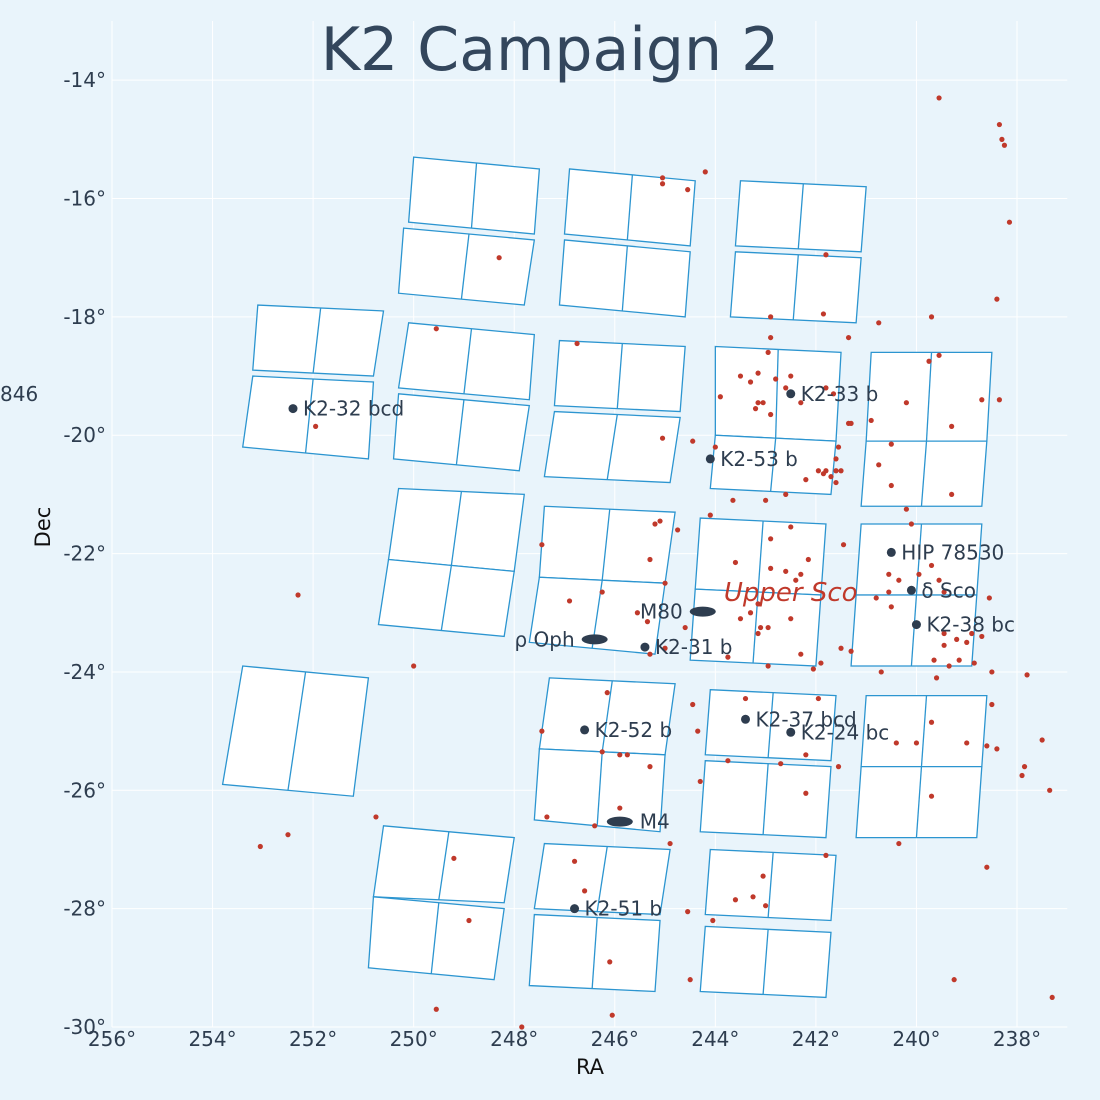 The image size is (1100, 1100). Describe the element at coordinates (84, 554) in the screenshot. I see `y-tick-label: -22°` at that location.